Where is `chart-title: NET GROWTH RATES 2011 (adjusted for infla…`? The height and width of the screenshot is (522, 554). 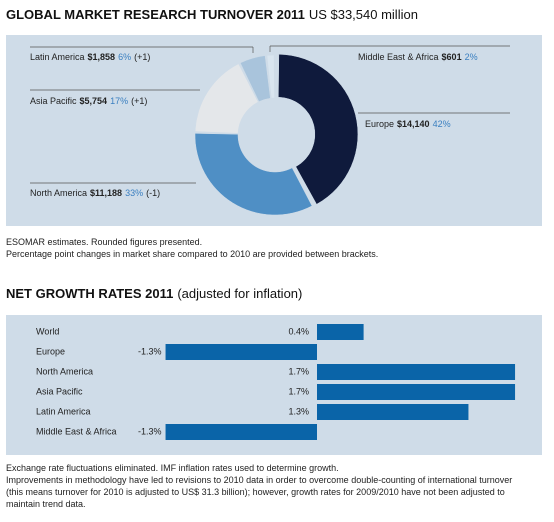 chart-title: NET GROWTH RATES 2011 (adjusted for infla… is located at coordinates (154, 293).